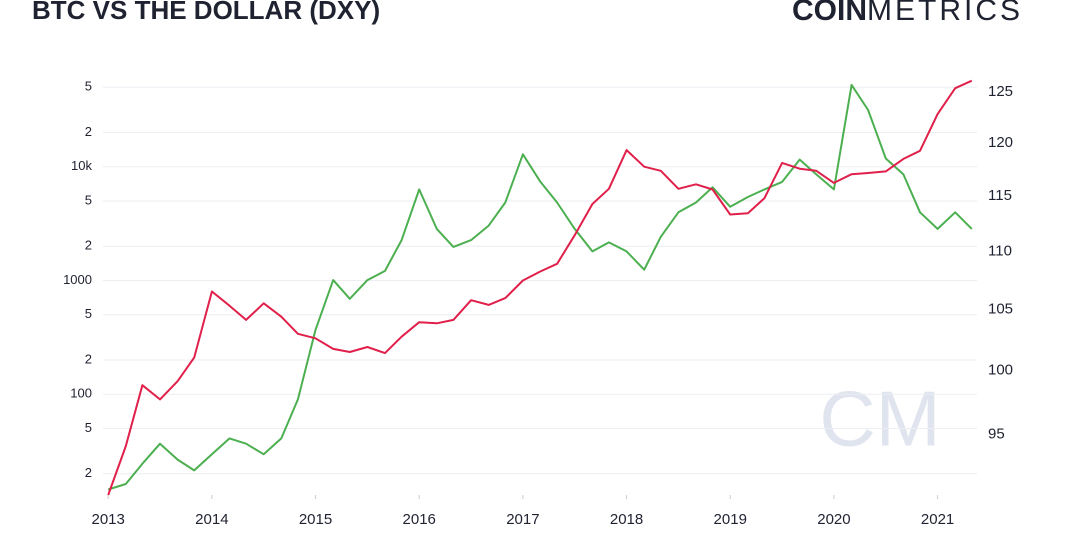  Describe the element at coordinates (419, 519) in the screenshot. I see `x-tick-label: 2016` at that location.